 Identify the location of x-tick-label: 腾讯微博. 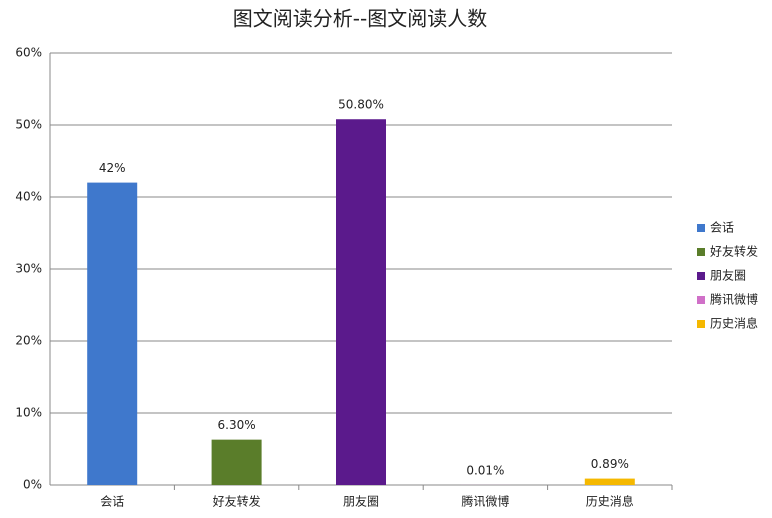
(485, 501).